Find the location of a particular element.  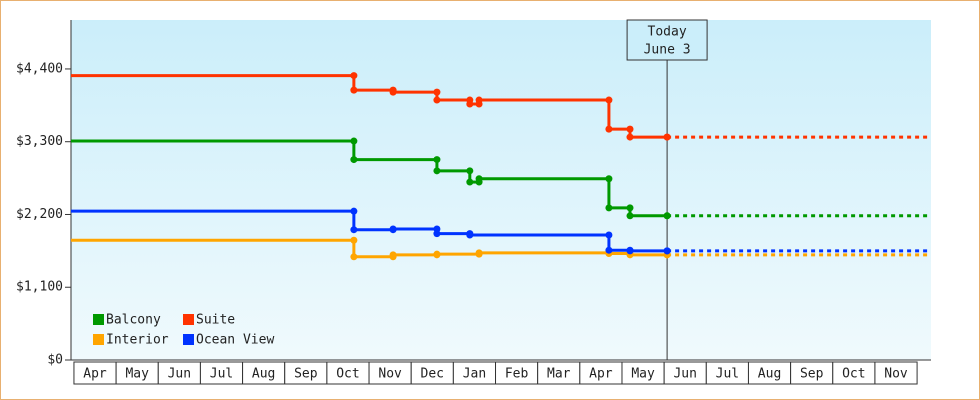

legend-label: Ocean View is located at coordinates (235, 340).